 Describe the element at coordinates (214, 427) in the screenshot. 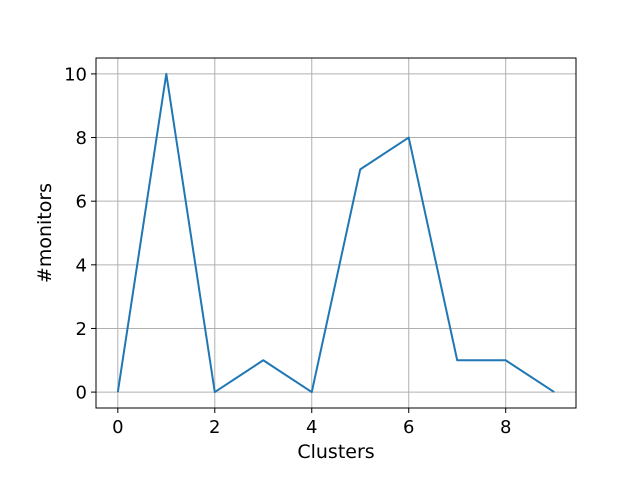

I see `x-tick-label: 2` at that location.